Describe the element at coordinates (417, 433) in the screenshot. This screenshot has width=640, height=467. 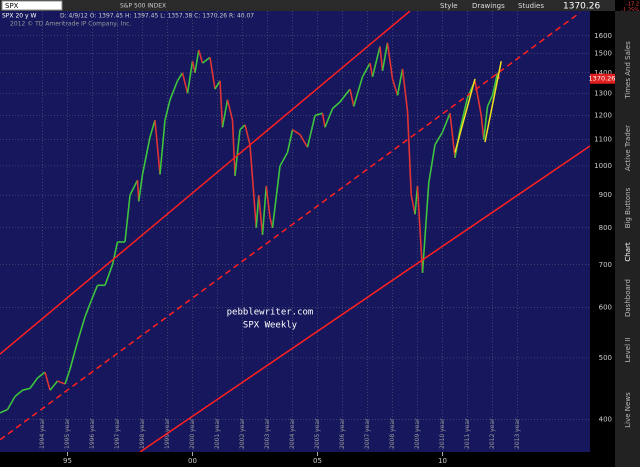
I see `year-label: 2009 year` at that location.